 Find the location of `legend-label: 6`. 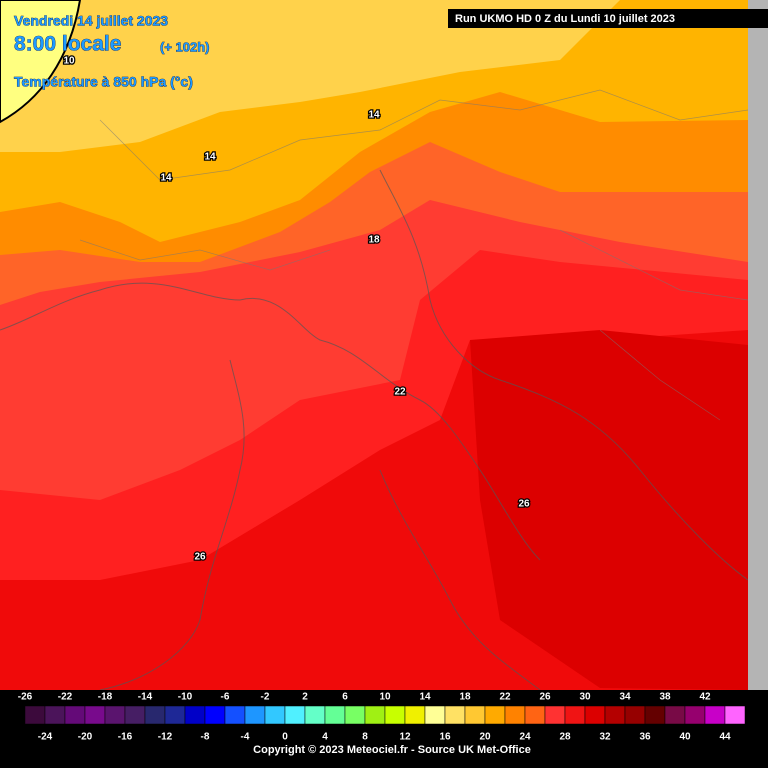

legend-label: 6 is located at coordinates (345, 697).